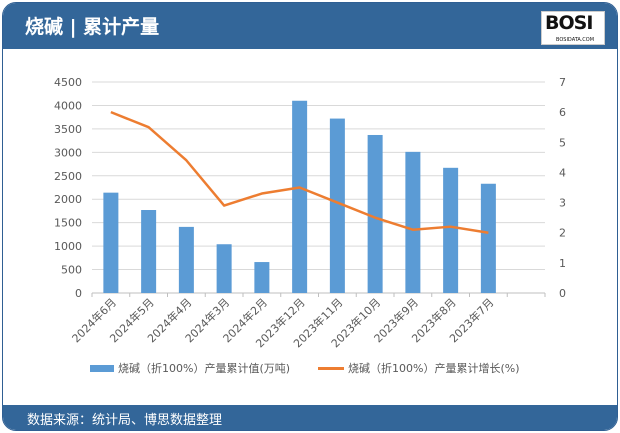  Describe the element at coordinates (68, 199) in the screenshot. I see `y-left-tick-label: 2000` at that location.